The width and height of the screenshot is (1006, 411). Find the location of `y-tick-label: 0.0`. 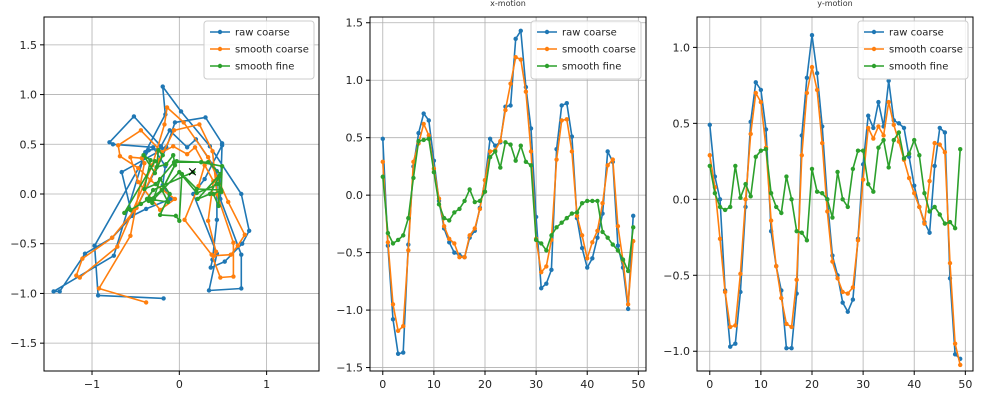

y-tick-label: 0.0 is located at coordinates (355, 195).